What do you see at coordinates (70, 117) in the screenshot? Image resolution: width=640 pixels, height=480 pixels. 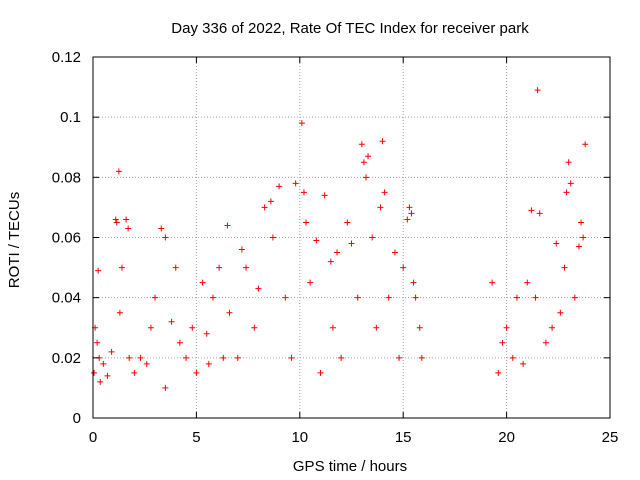 I see `y-tick-label: 0.1` at bounding box center [70, 117].